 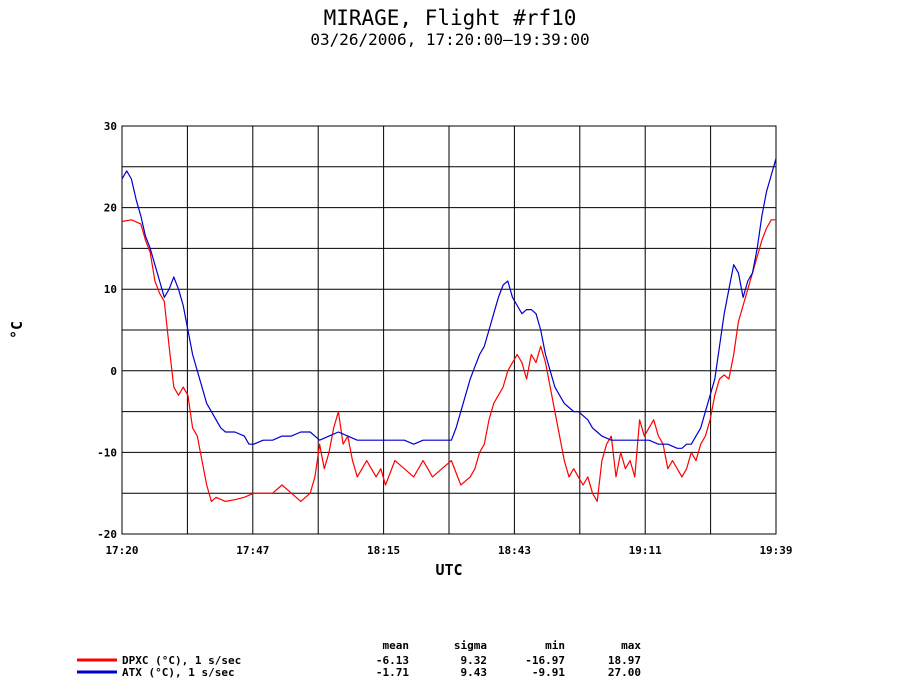 I want to click on legend-label-dpxc: DPXC (°C), 1 s/sec, so click(x=181, y=660).